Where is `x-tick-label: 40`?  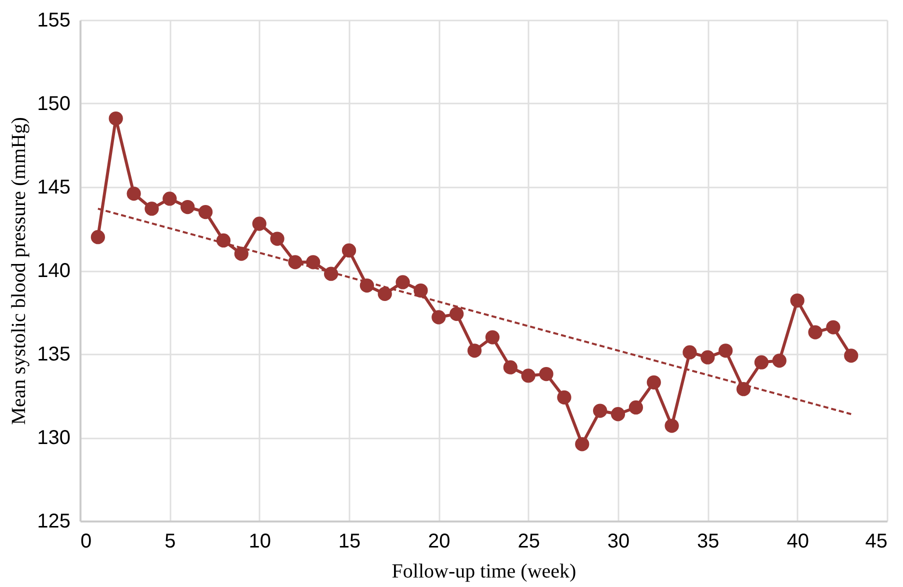 x-tick-label: 40 is located at coordinates (797, 541).